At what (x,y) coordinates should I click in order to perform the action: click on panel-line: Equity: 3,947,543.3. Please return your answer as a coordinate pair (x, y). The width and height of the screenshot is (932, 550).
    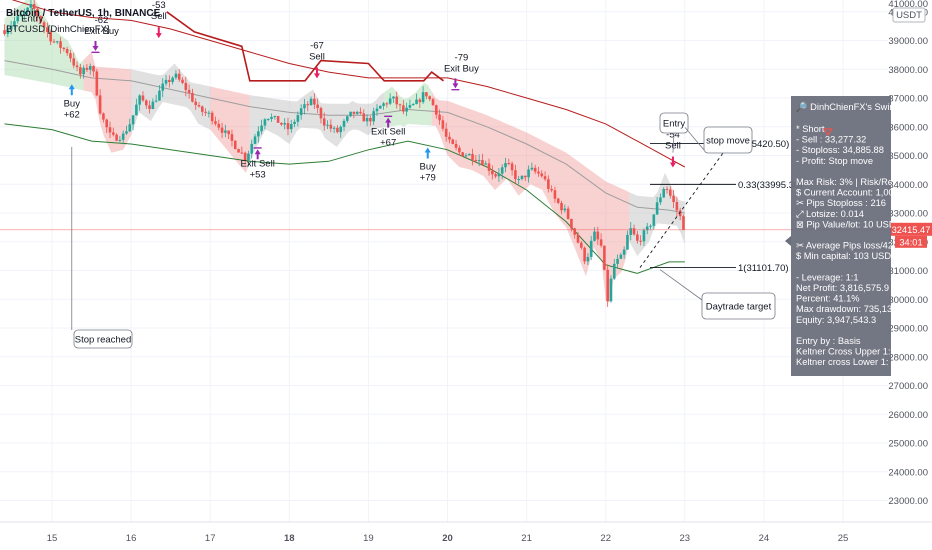
    Looking at the image, I should click on (836, 320).